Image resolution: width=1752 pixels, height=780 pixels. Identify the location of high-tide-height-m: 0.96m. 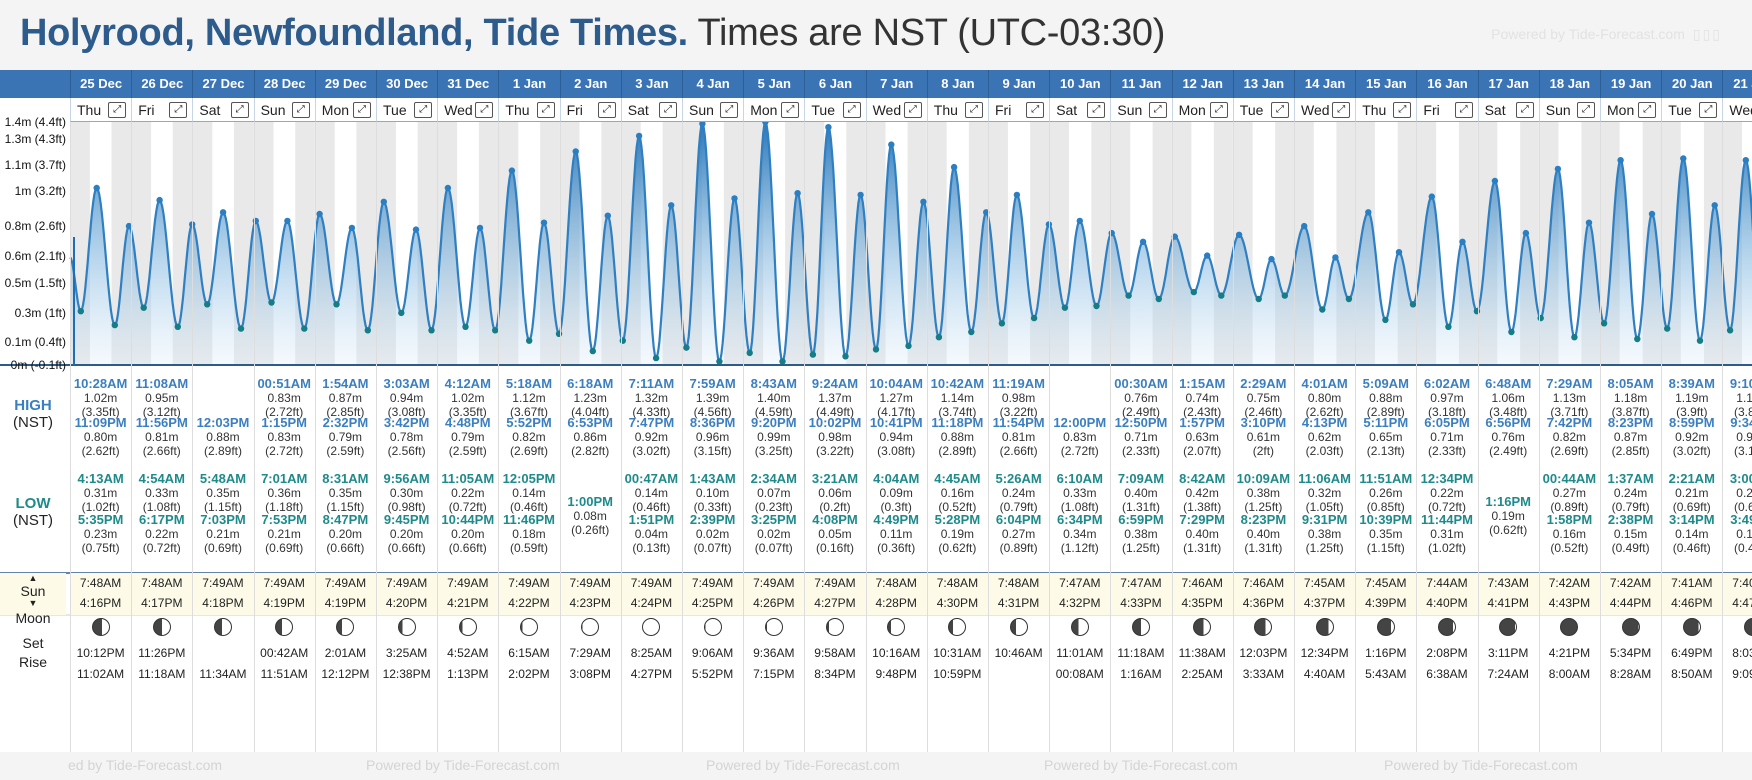
(712, 437).